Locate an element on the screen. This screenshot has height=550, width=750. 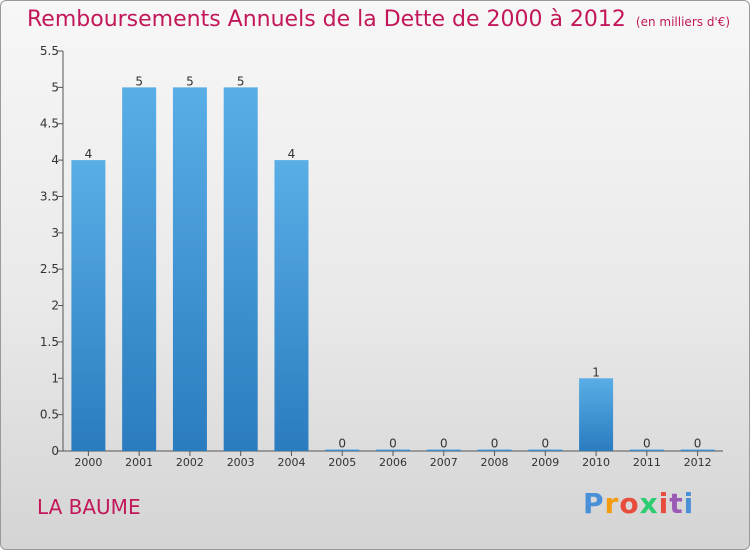
y-tick-label: 4 is located at coordinates (55, 160).